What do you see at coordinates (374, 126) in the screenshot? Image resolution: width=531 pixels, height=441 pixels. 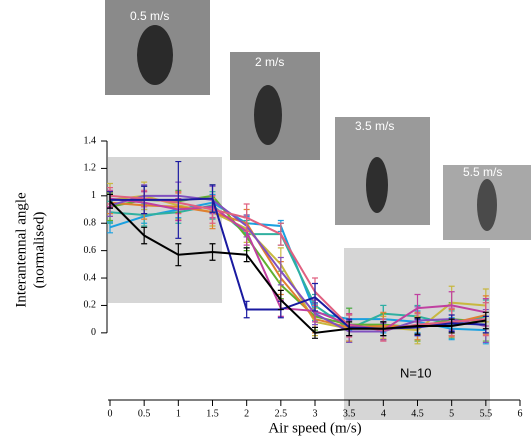 I see `photo-label: 3.5 m/s` at bounding box center [374, 126].